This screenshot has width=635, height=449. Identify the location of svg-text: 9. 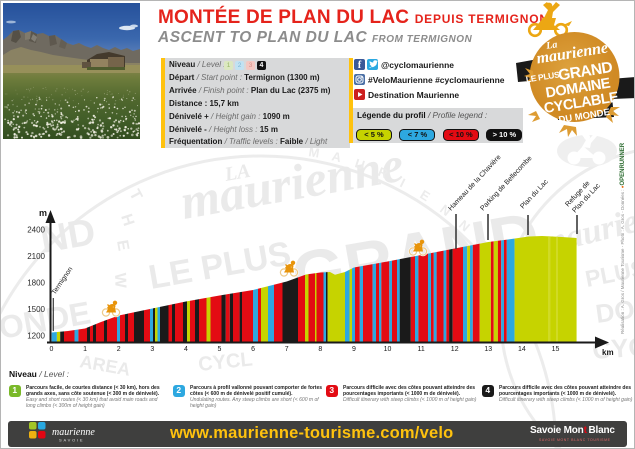
(354, 349).